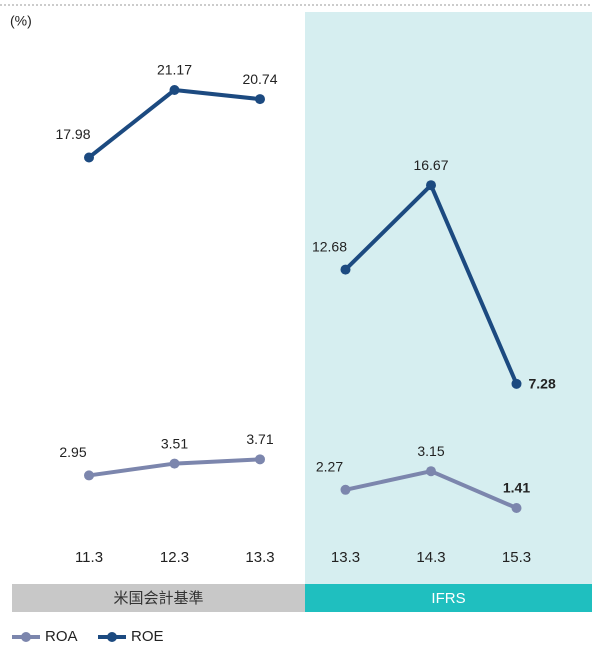  What do you see at coordinates (542, 384) in the screenshot?
I see `value-label: 7.28` at bounding box center [542, 384].